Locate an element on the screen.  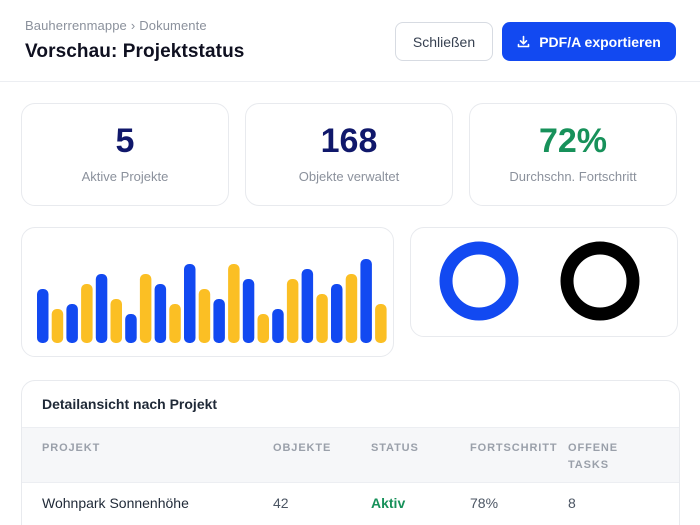
cell-objekte: 42 is located at coordinates (281, 503).